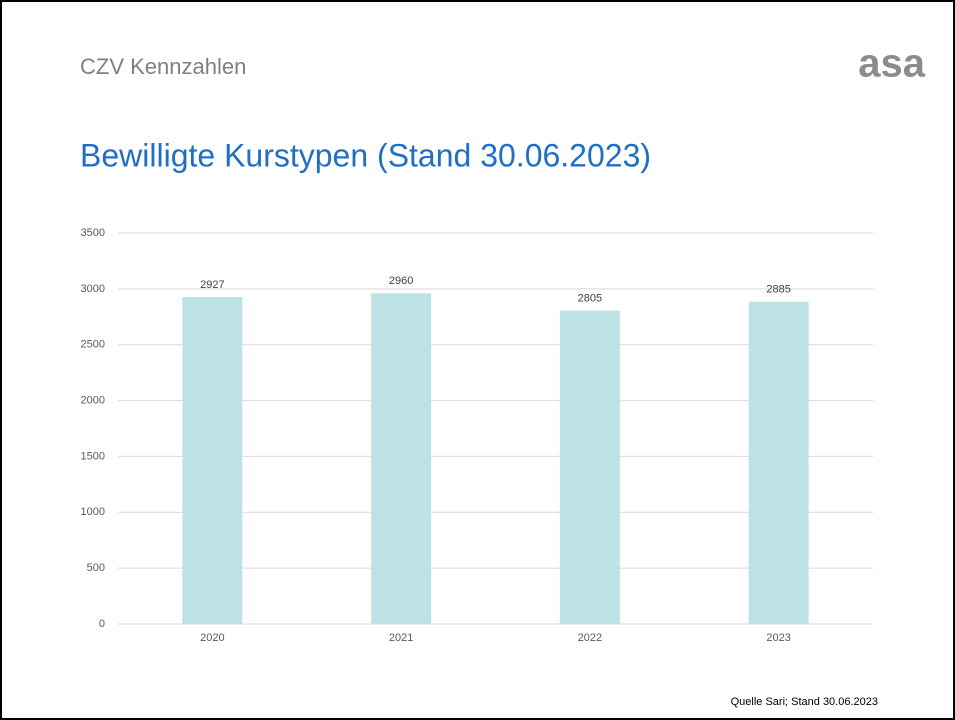  I want to click on y-tick-label: 3500, so click(93, 233).